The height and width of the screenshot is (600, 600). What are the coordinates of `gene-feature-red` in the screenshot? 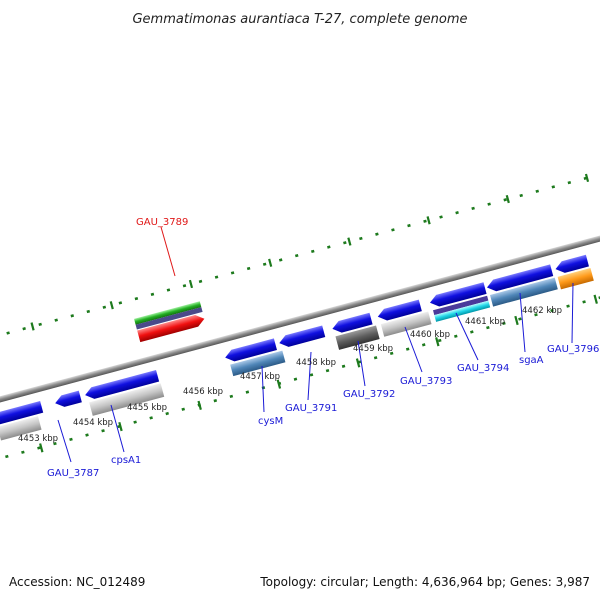 It's located at (171, 328).